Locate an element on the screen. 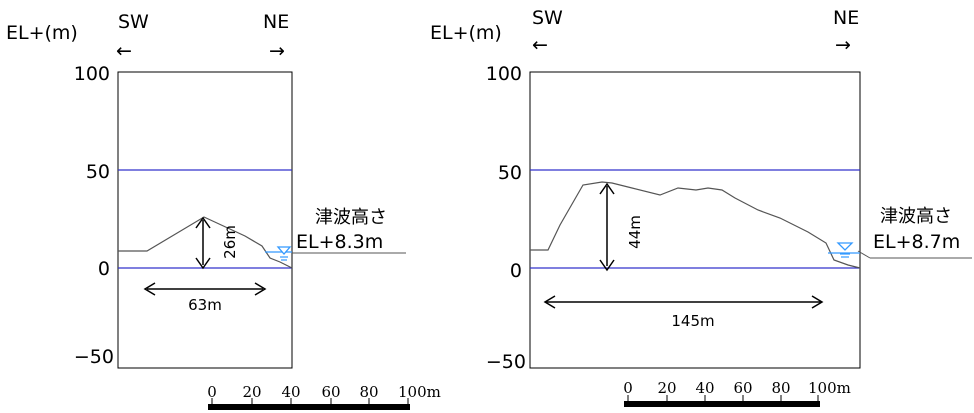 This screenshot has width=974, height=413. height-label: 26m is located at coordinates (230, 242).